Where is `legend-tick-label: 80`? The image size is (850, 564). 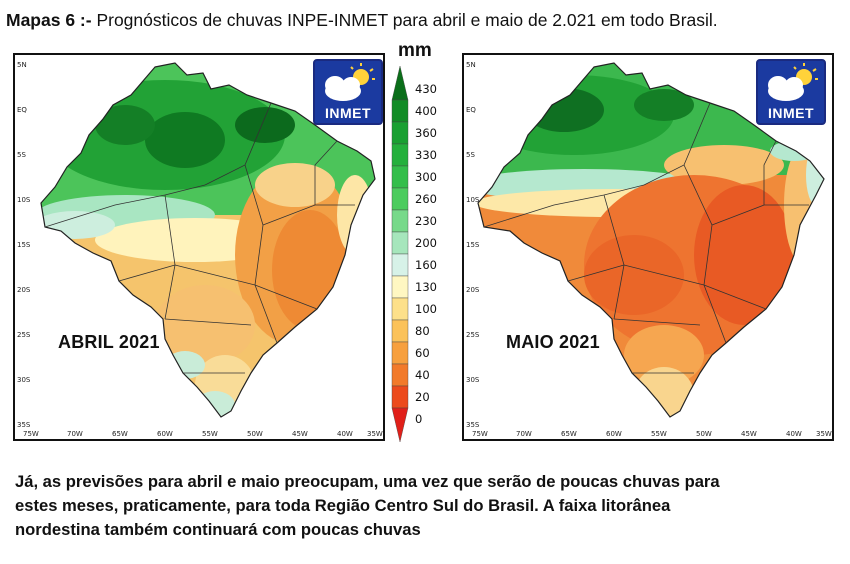 legend-tick-label: 80 is located at coordinates (422, 331).